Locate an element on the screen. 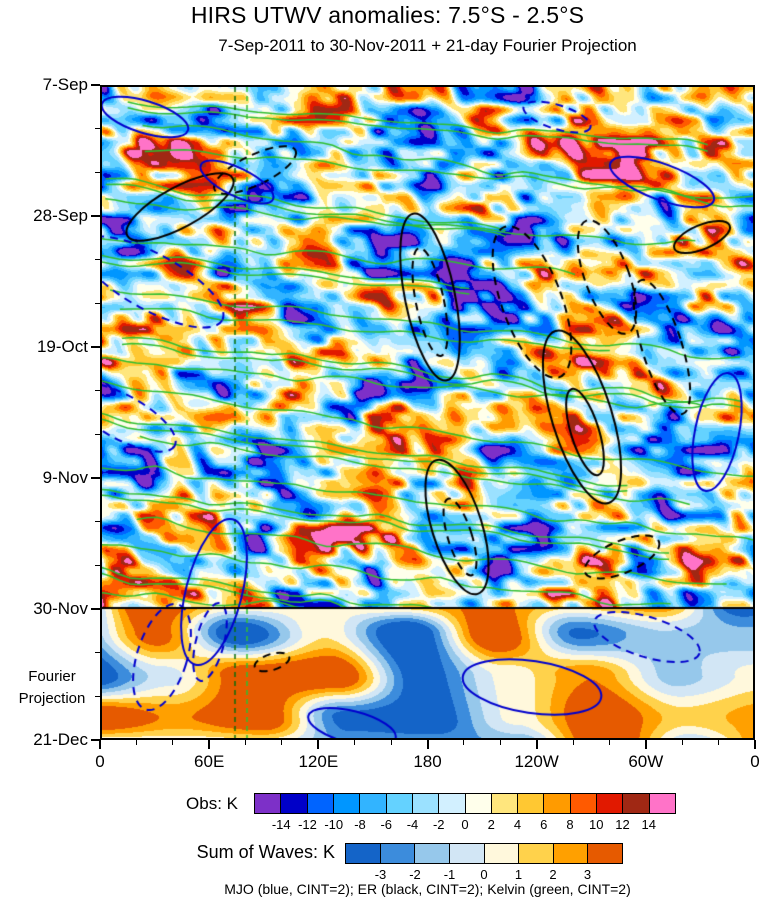  colorbar-tick-label: -10 is located at coordinates (334, 824).